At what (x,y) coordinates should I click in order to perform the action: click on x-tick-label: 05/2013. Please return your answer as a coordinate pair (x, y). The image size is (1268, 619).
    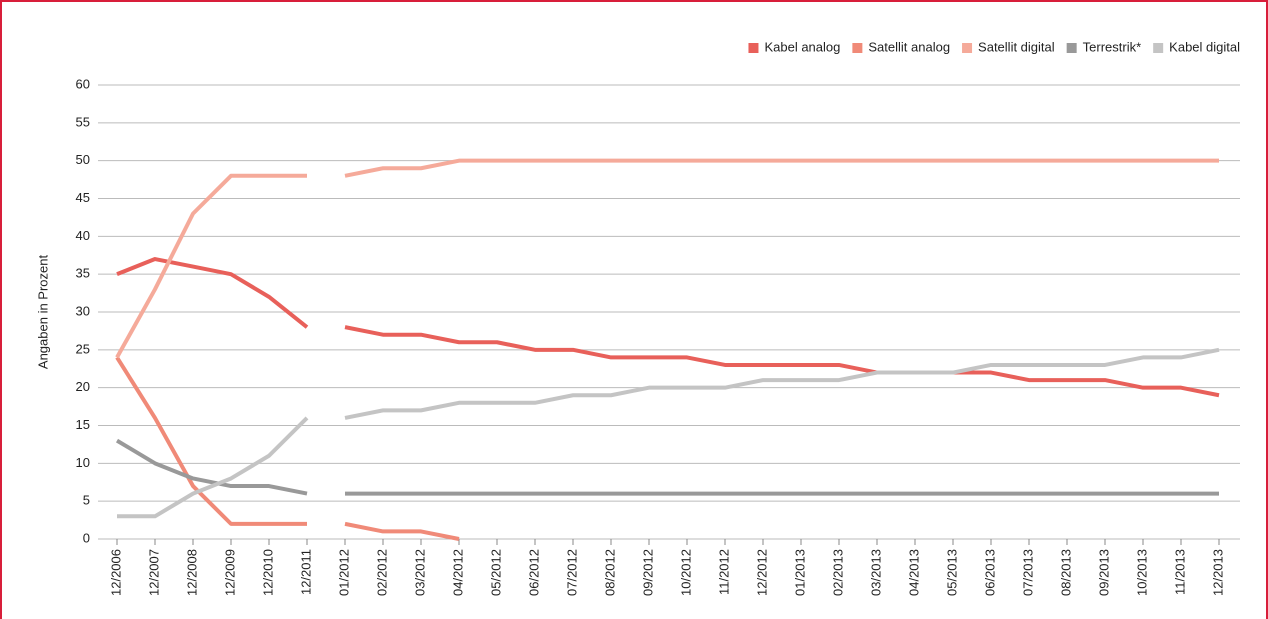
    Looking at the image, I should click on (951, 572).